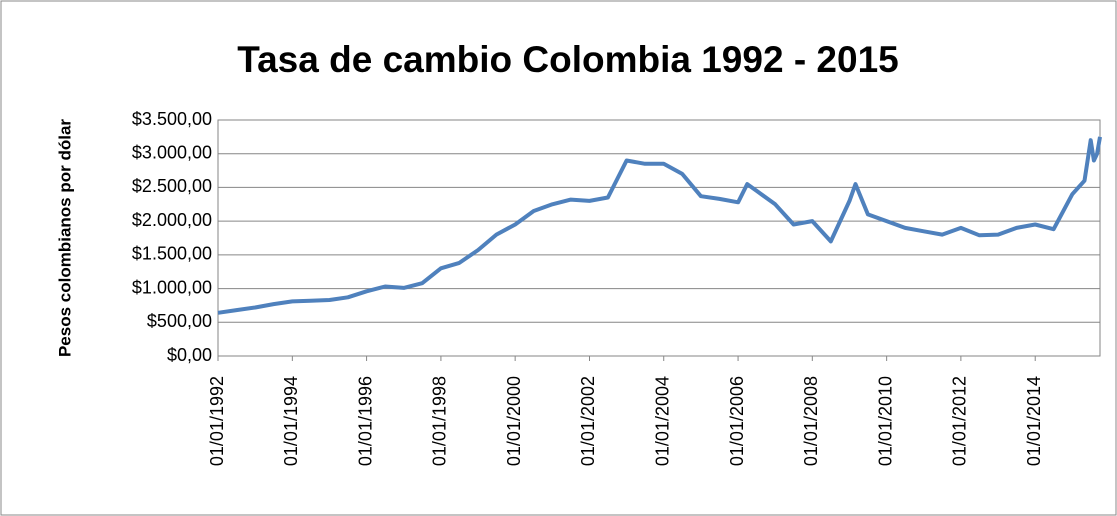  What do you see at coordinates (172, 287) in the screenshot?
I see `y-tick-label: $1.000,00` at bounding box center [172, 287].